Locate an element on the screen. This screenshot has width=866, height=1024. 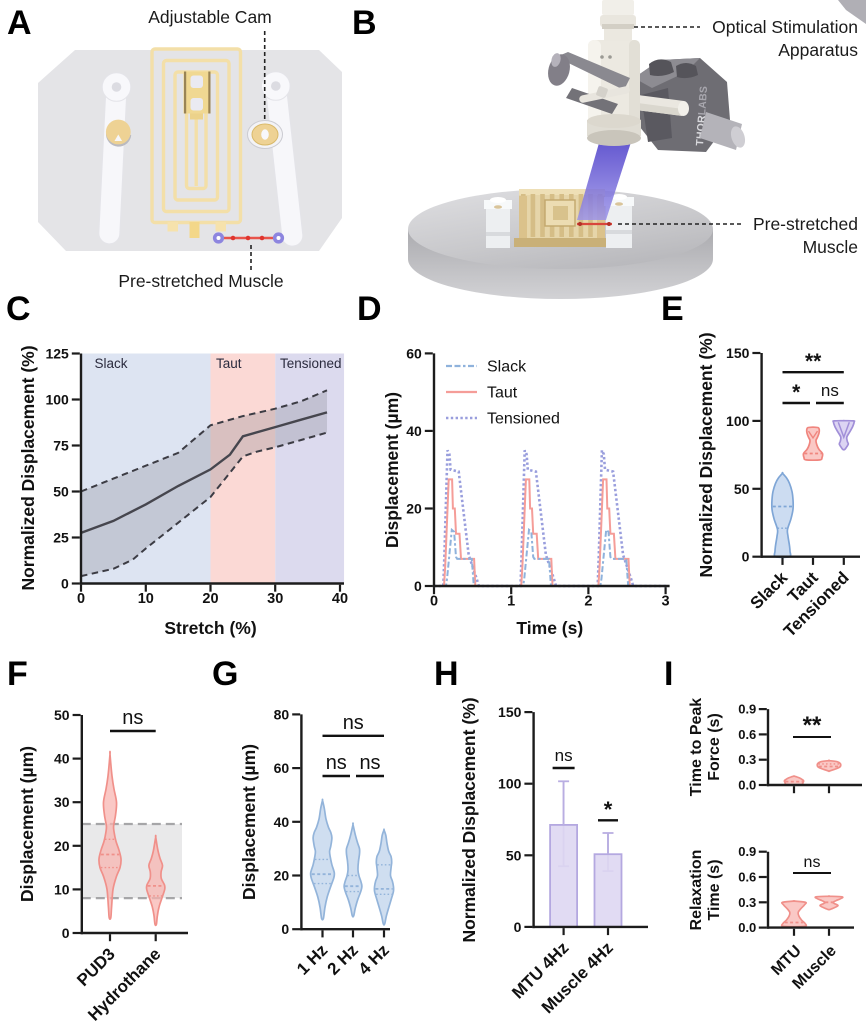
svg-text: E is located at coordinates (672, 309).